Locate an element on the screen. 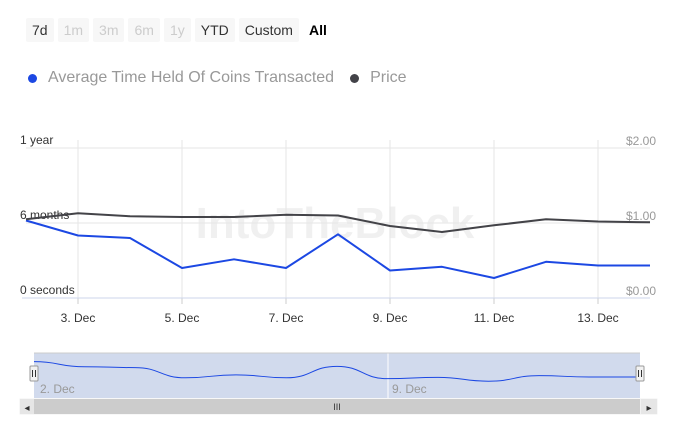 The width and height of the screenshot is (675, 443). y-left-tick-label: 0 seconds is located at coordinates (47, 290).